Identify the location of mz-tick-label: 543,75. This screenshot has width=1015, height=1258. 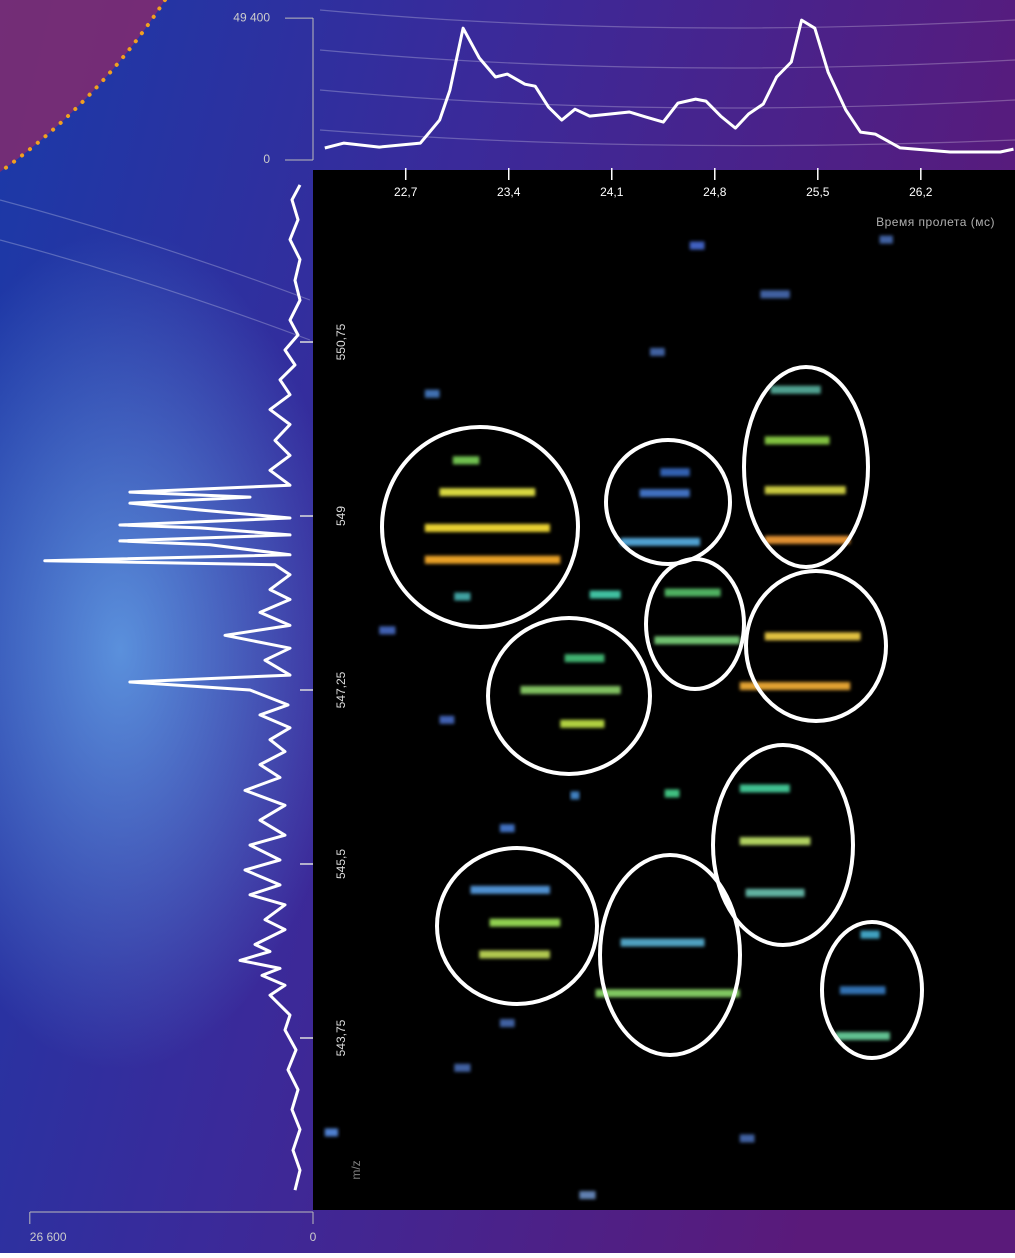
(341, 1037).